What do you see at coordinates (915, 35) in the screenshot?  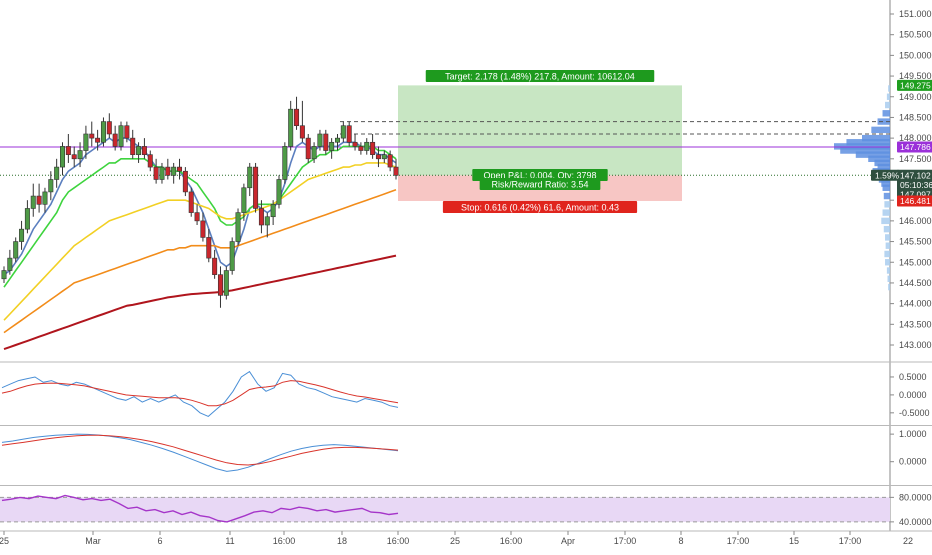 I see `y-tick-label: 150.500` at bounding box center [915, 35].